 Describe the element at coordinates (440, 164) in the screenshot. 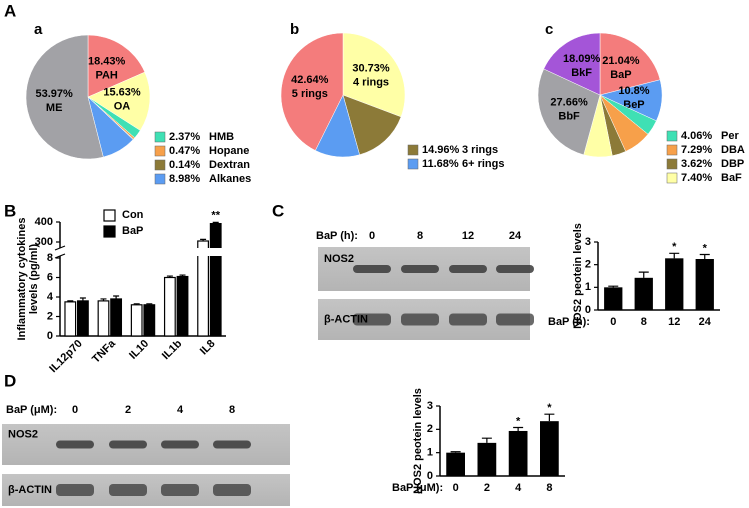

I see `legend-value: 11.68%` at that location.